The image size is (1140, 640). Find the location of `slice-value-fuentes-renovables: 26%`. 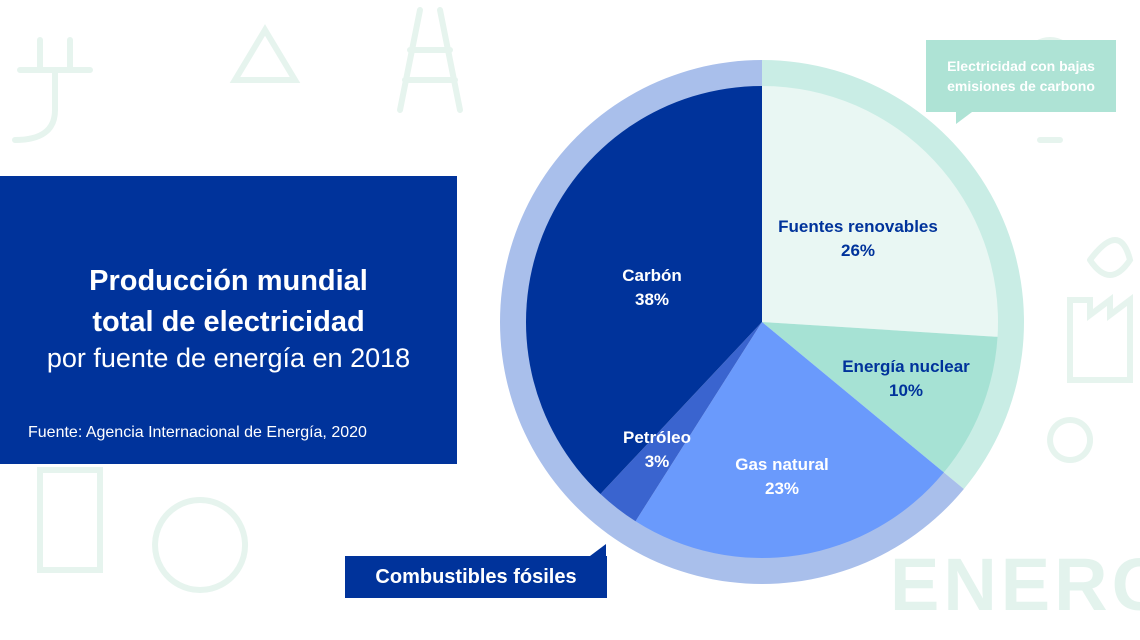

slice-value-fuentes-renovables: 26% is located at coordinates (858, 250).